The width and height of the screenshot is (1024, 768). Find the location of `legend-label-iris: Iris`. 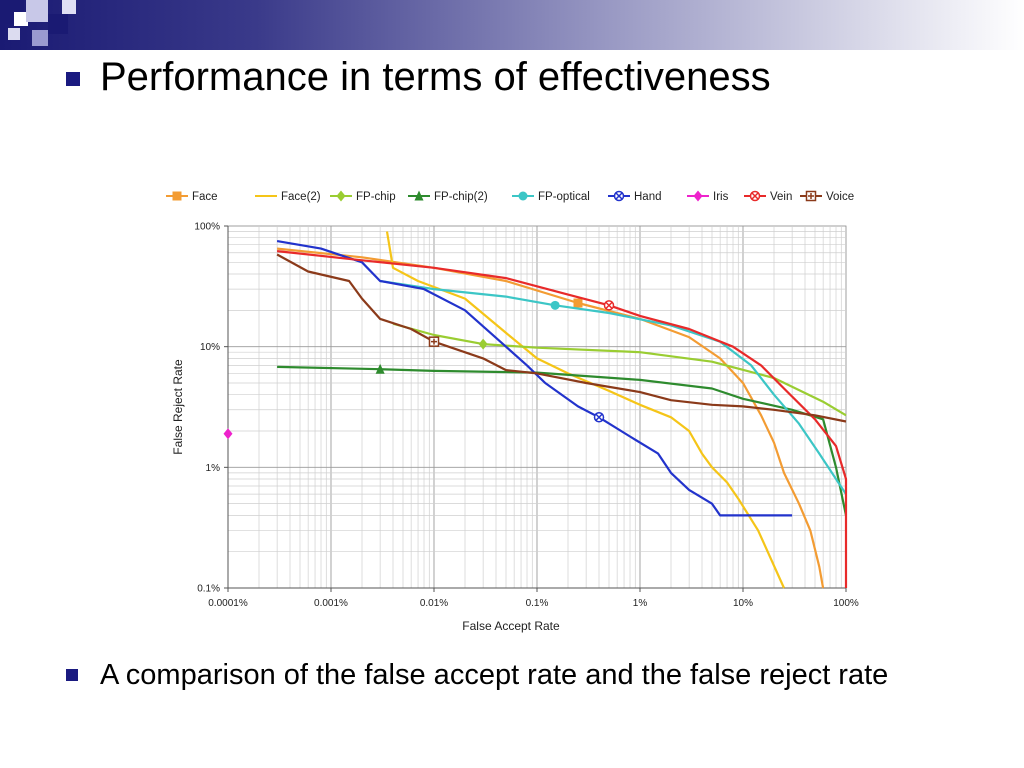

legend-label-iris: Iris is located at coordinates (721, 197).